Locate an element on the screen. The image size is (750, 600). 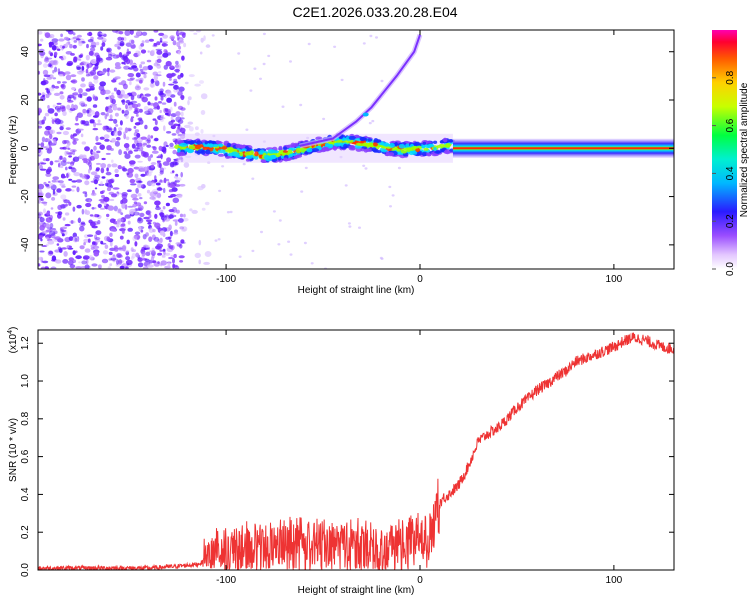
spectrogram-ytick-label: 40 is located at coordinates (25, 52).